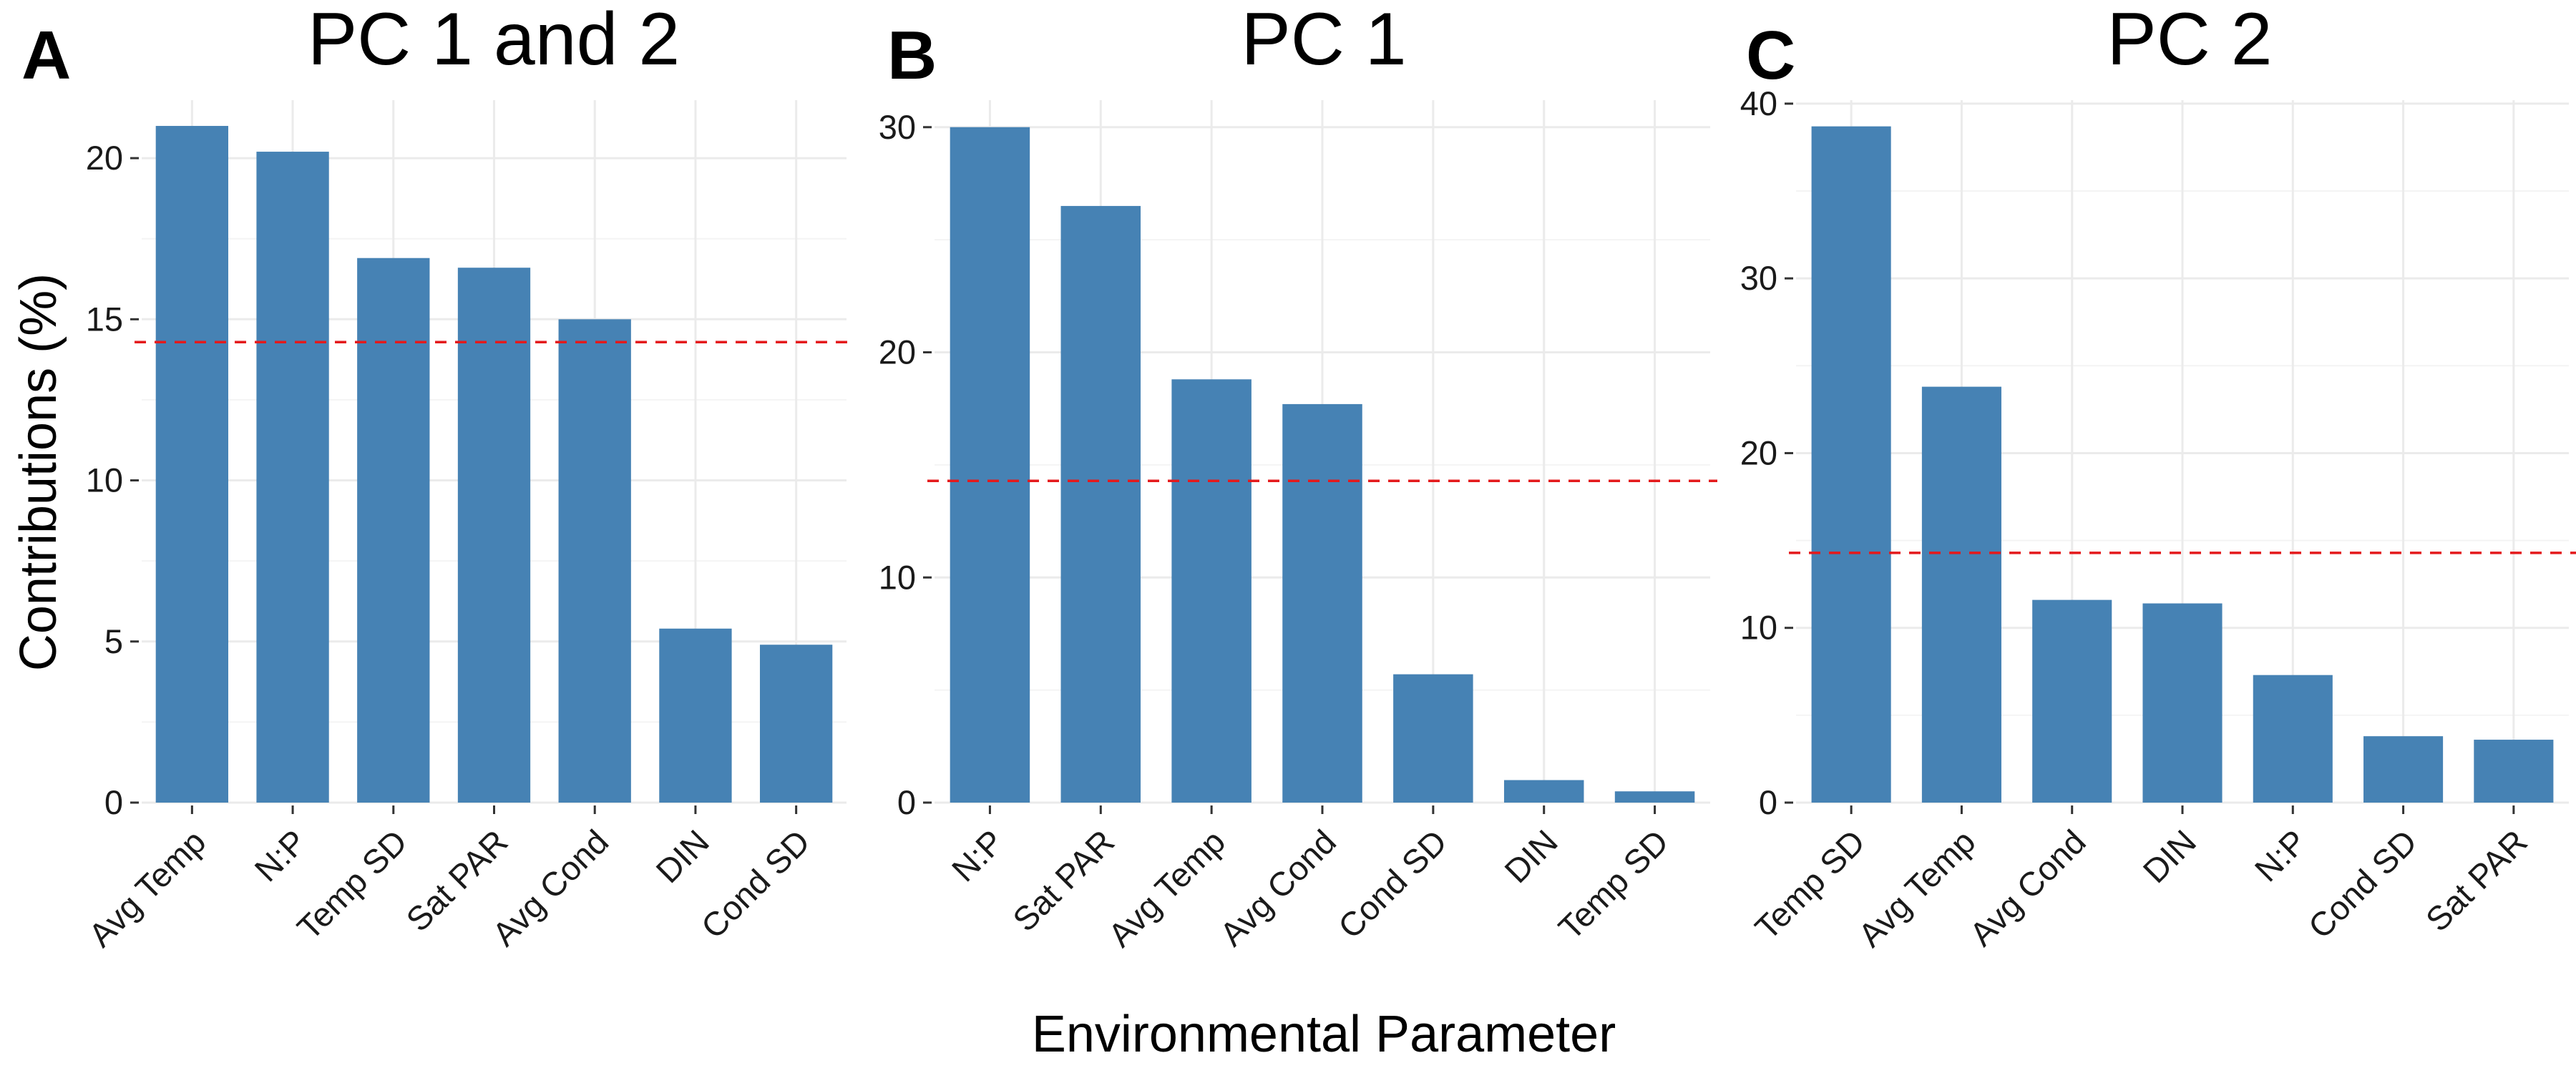 This screenshot has width=2576, height=1073. I want to click on panel-title: PC 2, so click(2189, 40).